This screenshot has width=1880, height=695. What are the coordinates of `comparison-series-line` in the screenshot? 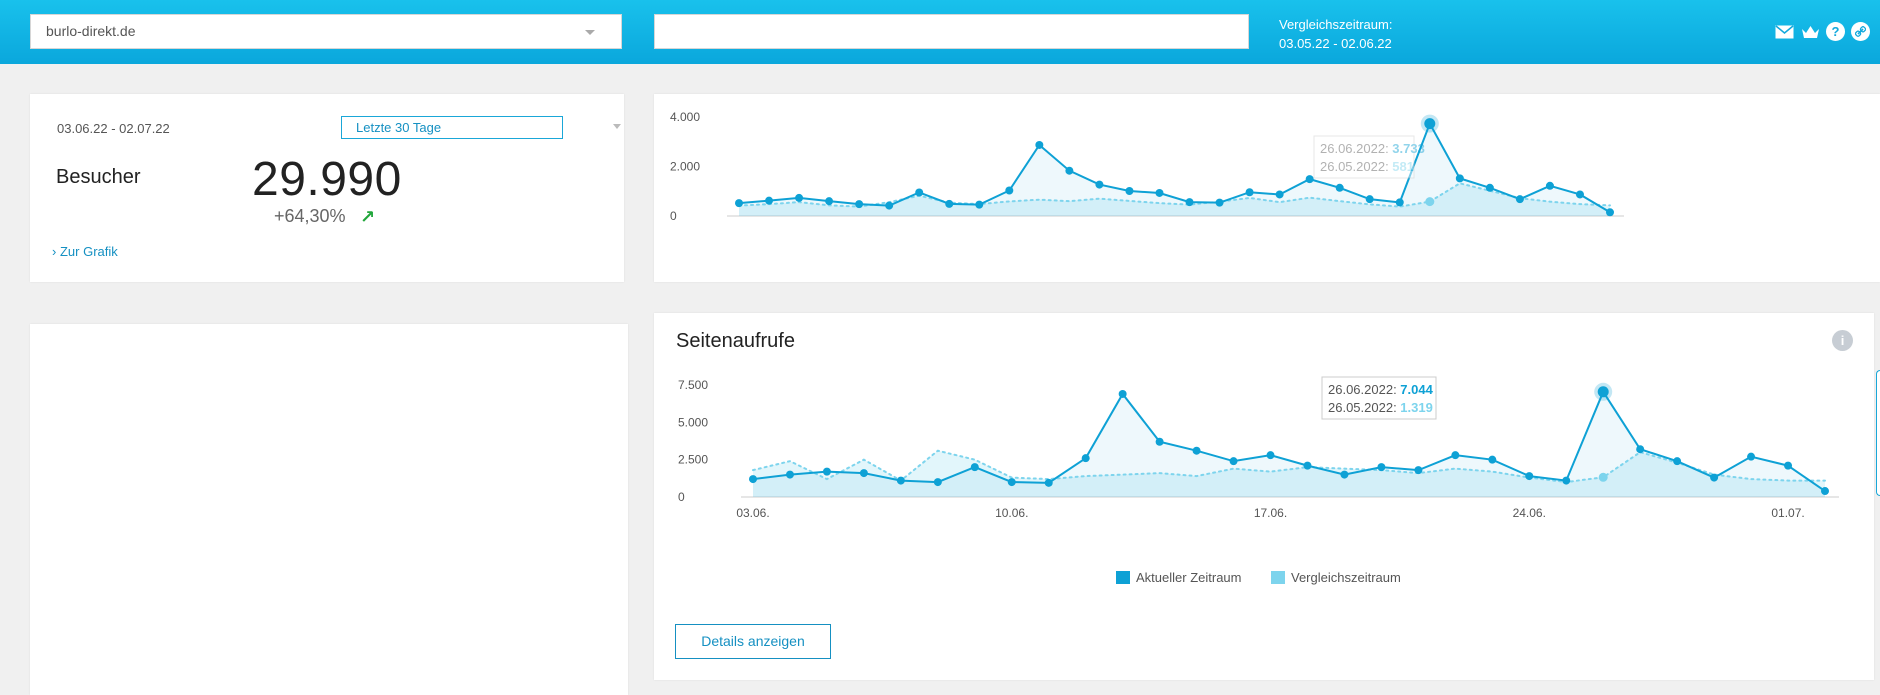 It's located at (1289, 466).